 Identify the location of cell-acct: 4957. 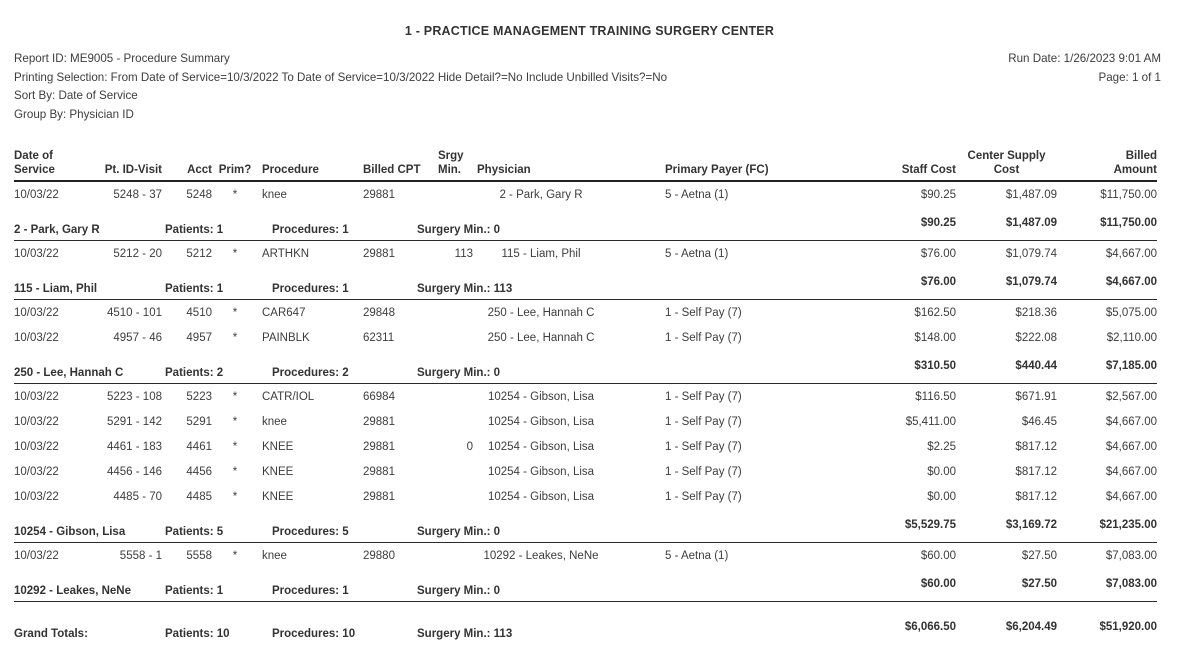
(199, 337).